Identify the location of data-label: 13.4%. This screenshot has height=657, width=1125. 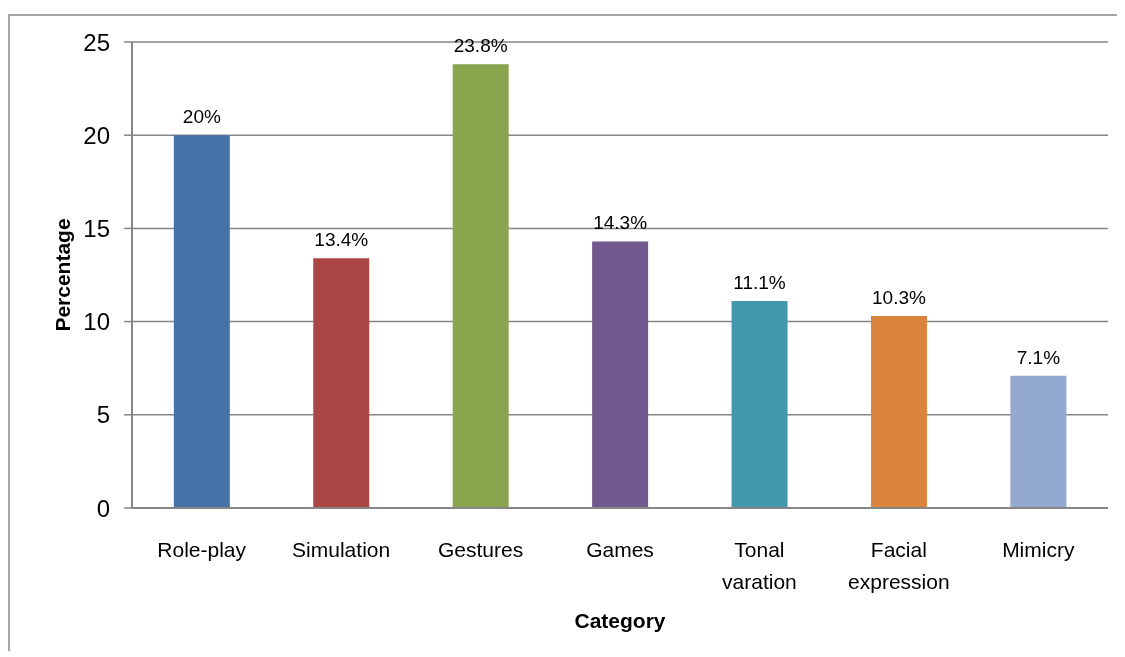
(341, 240).